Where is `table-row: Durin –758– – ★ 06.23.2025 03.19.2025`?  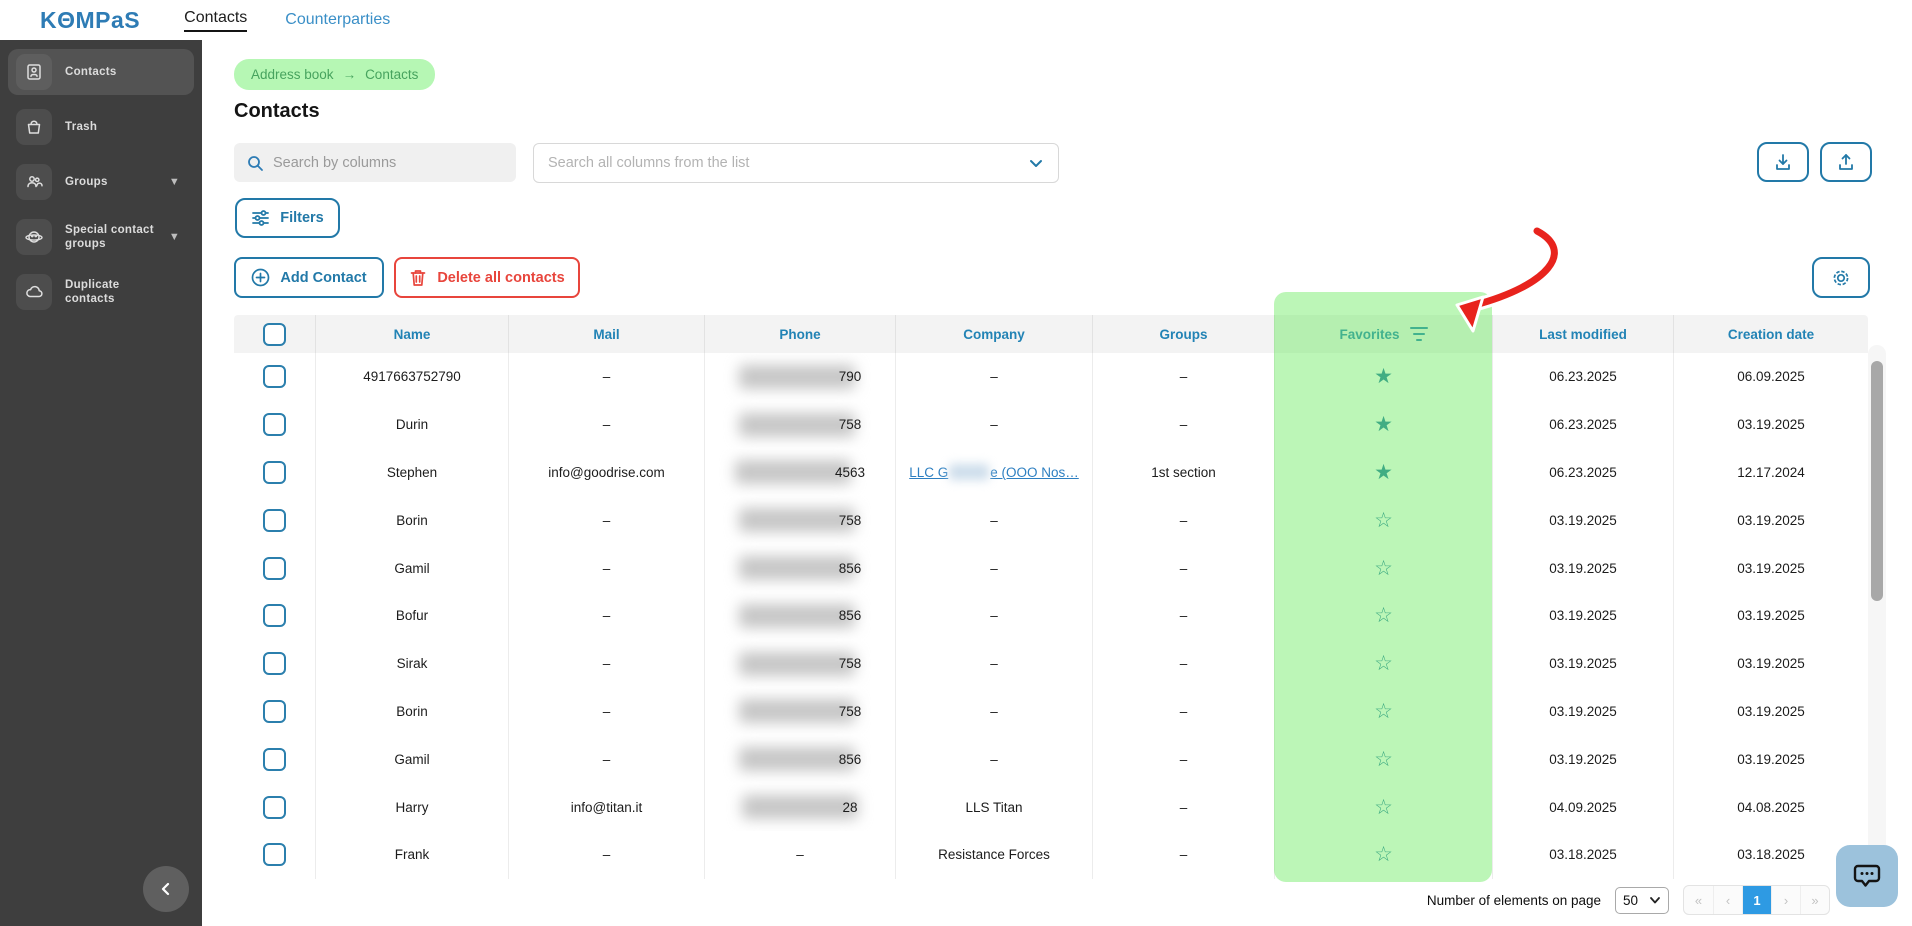
table-row: Durin –758– – ★ 06.23.2025 03.19.2025 is located at coordinates (1051, 424).